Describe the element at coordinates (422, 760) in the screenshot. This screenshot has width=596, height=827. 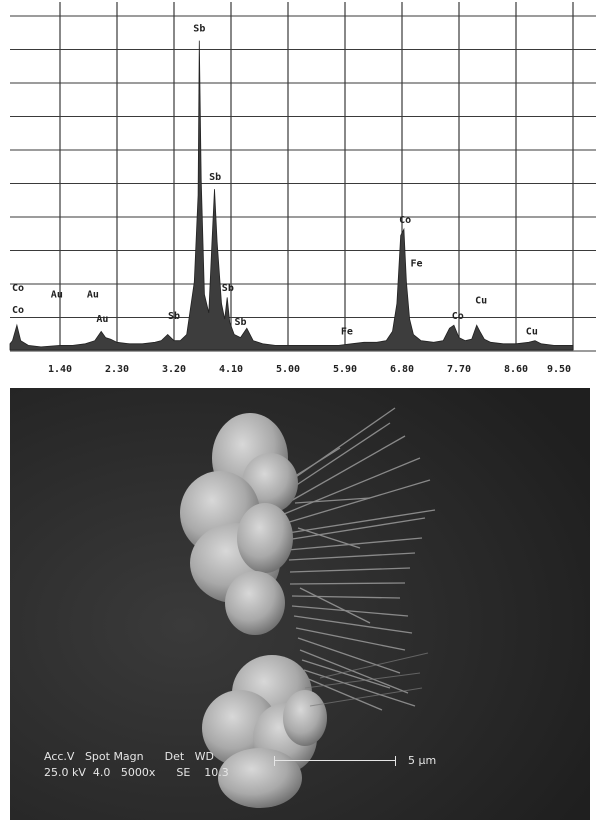
I see `scale-bar-label: 5 µm` at that location.